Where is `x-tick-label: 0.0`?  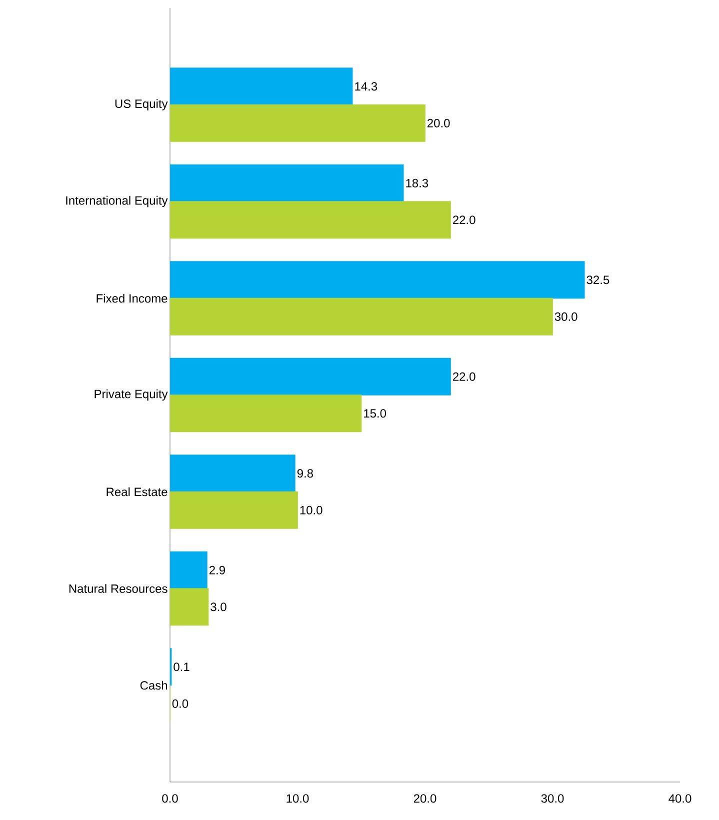
x-tick-label: 0.0 is located at coordinates (170, 798).